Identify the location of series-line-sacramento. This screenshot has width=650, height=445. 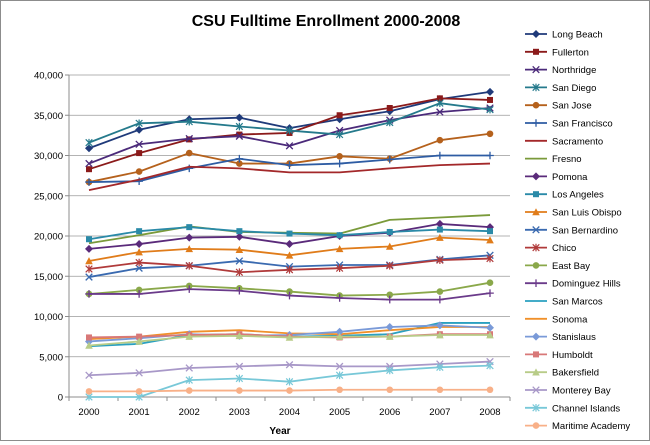
(289, 176).